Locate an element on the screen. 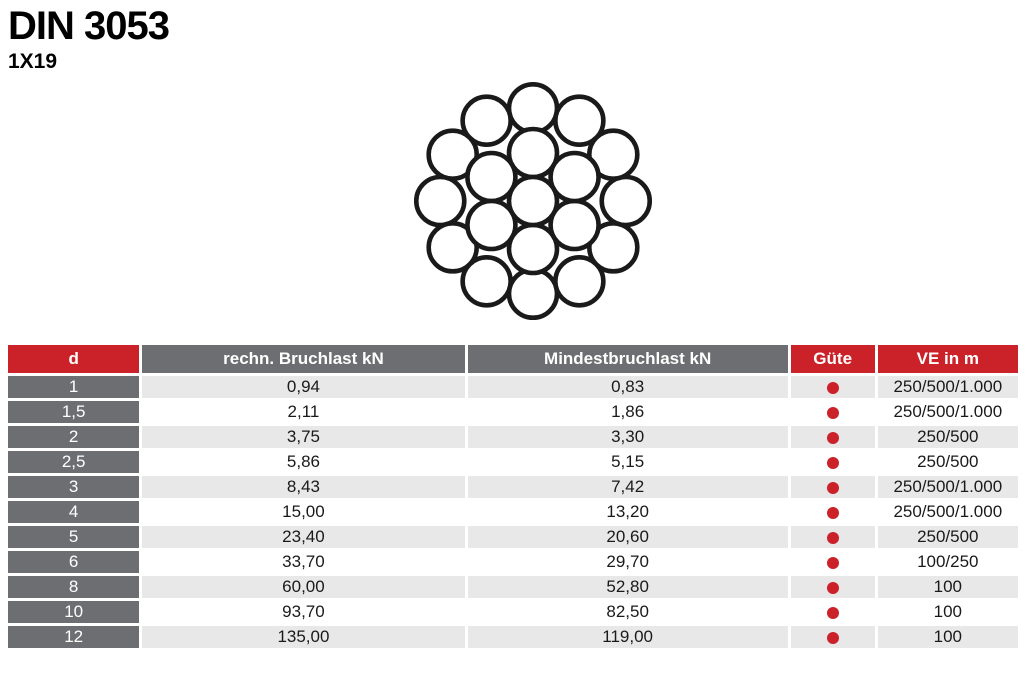 Image resolution: width=1026 pixels, height=697 pixels. cell-rechn-bruchlast: 33,70 is located at coordinates (305, 563).